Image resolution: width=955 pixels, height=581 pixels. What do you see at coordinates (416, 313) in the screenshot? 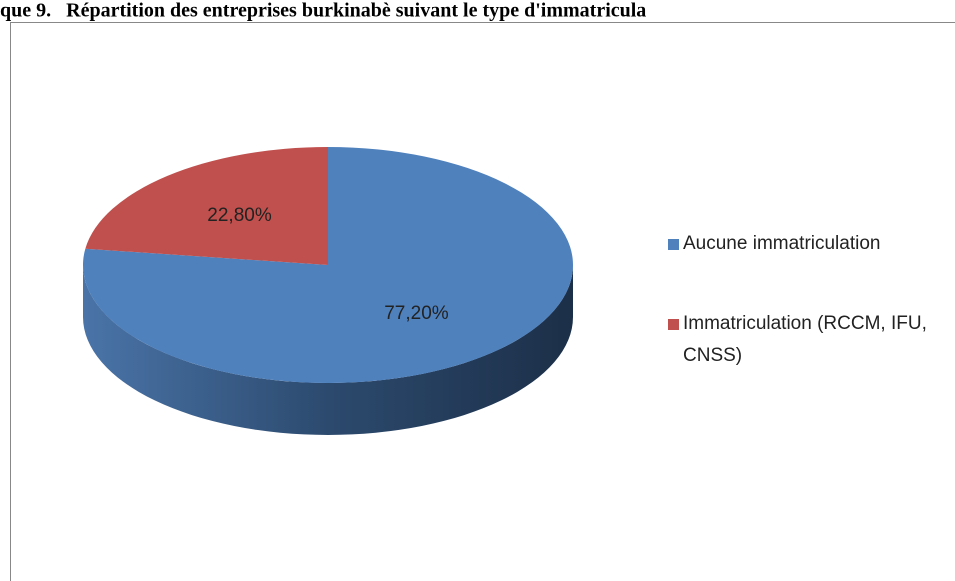
I see `data-label: 77,20%` at bounding box center [416, 313].